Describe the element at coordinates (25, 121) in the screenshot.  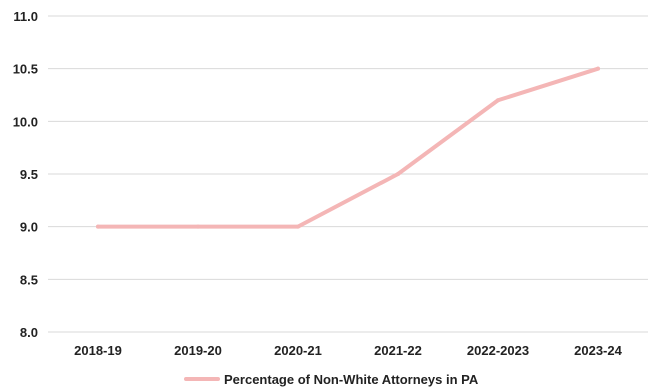
I see `y-tick-label: 10.0` at that location.